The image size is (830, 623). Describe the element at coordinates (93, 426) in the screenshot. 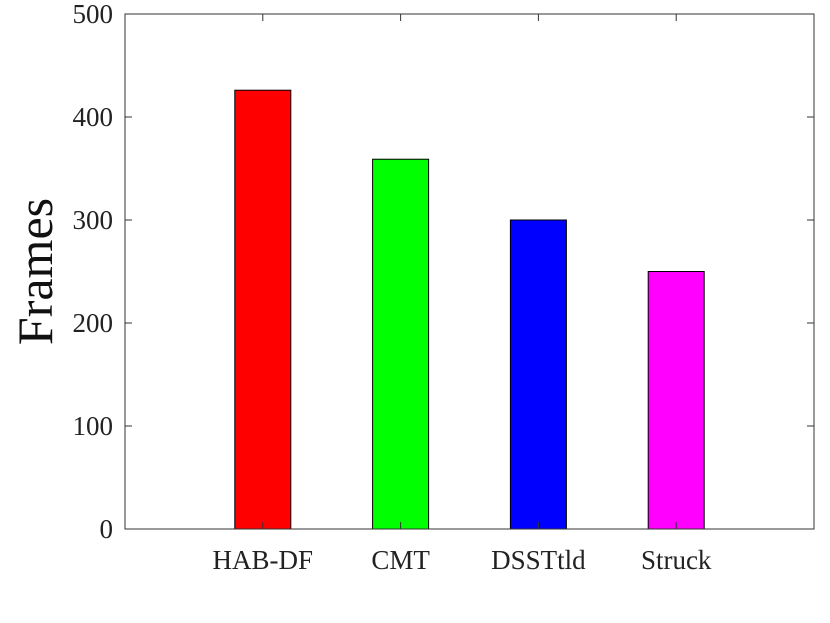

I see `y-tick-label: 100` at that location.